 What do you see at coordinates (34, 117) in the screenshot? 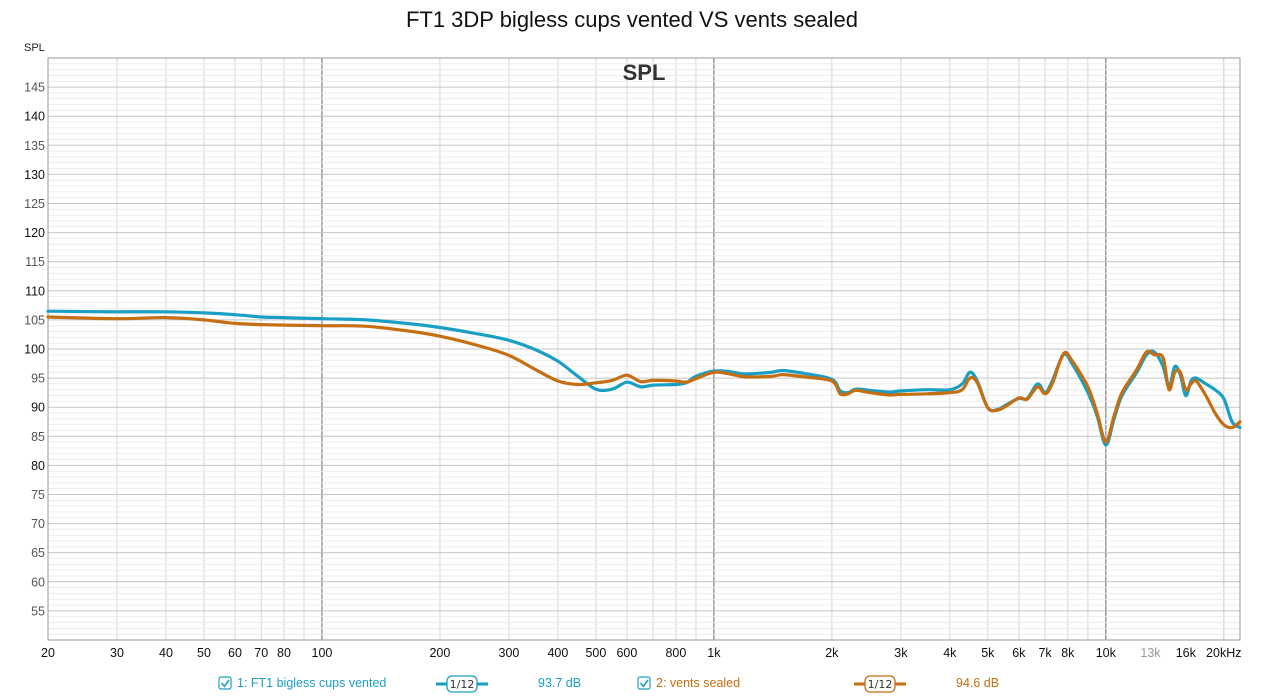
I see `y-tick-label: 140` at bounding box center [34, 117].